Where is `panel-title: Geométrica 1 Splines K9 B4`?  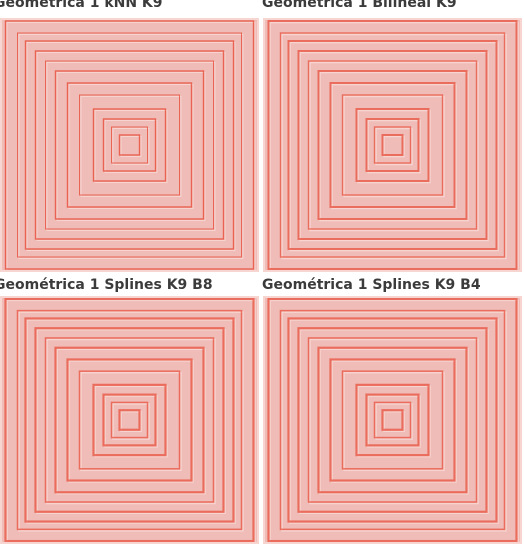 panel-title: Geométrica 1 Splines K9 B4 is located at coordinates (371, 285).